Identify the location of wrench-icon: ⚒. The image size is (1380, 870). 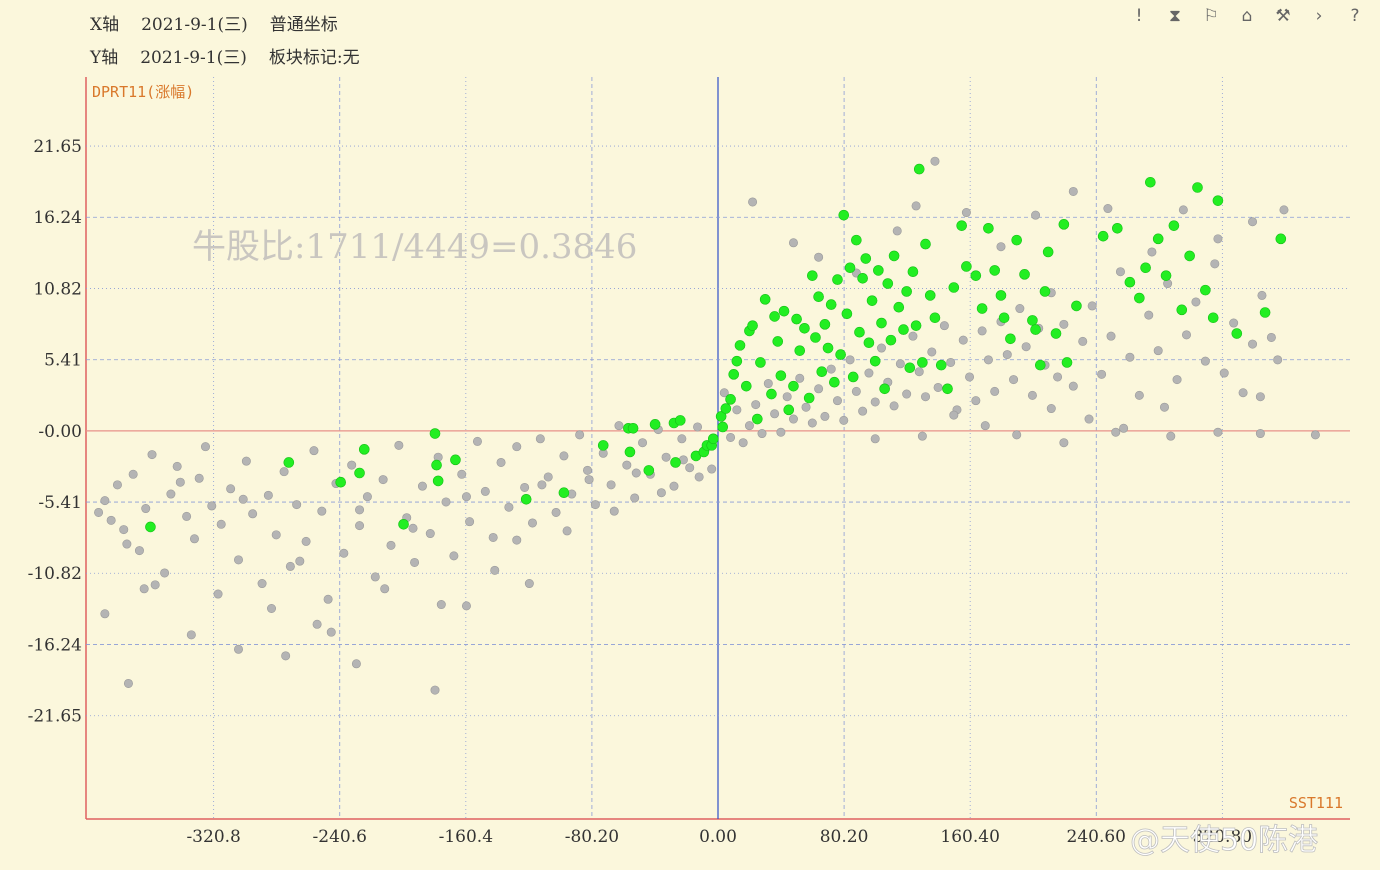
(1283, 16).